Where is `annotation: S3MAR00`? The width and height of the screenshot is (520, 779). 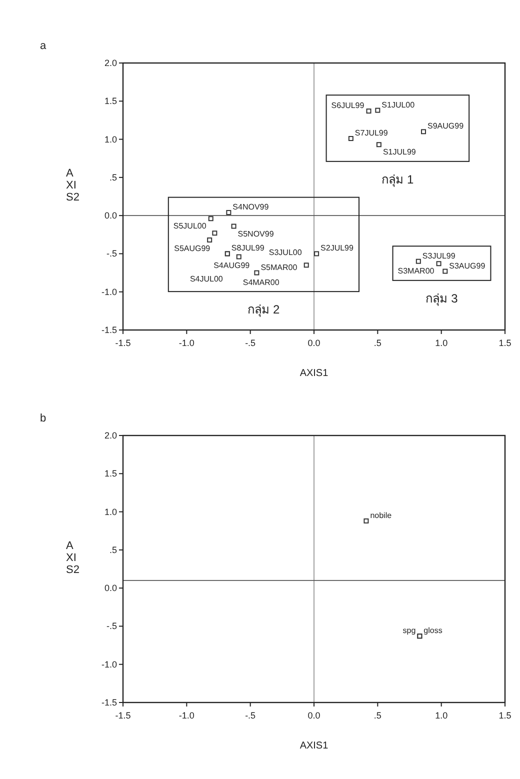 annotation: S3MAR00 is located at coordinates (416, 271).